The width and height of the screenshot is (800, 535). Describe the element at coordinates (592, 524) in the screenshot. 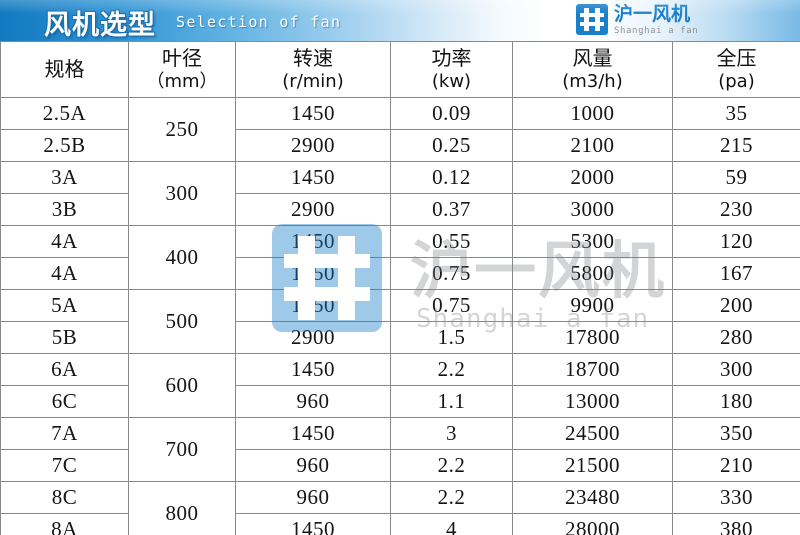

I see `cell-airflow: 28000` at that location.